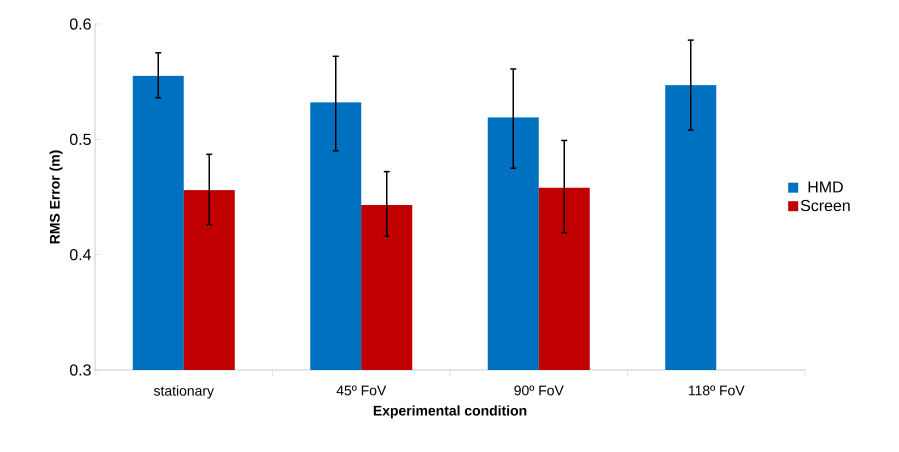  Describe the element at coordinates (825, 186) in the screenshot. I see `legend-label: HMD` at that location.